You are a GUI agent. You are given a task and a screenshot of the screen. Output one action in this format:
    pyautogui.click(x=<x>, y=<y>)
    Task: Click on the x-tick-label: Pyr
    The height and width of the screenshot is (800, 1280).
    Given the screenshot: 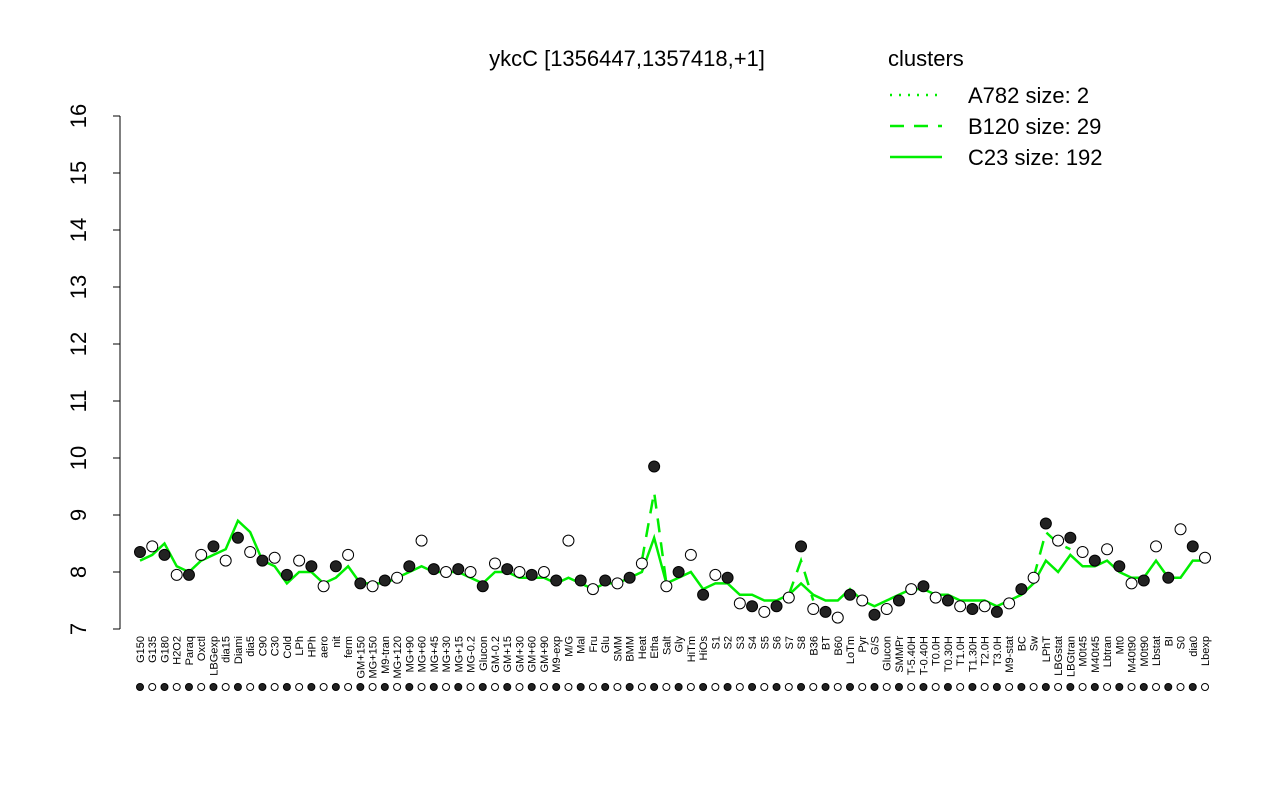 What is the action you would take?
    pyautogui.click(x=863, y=644)
    